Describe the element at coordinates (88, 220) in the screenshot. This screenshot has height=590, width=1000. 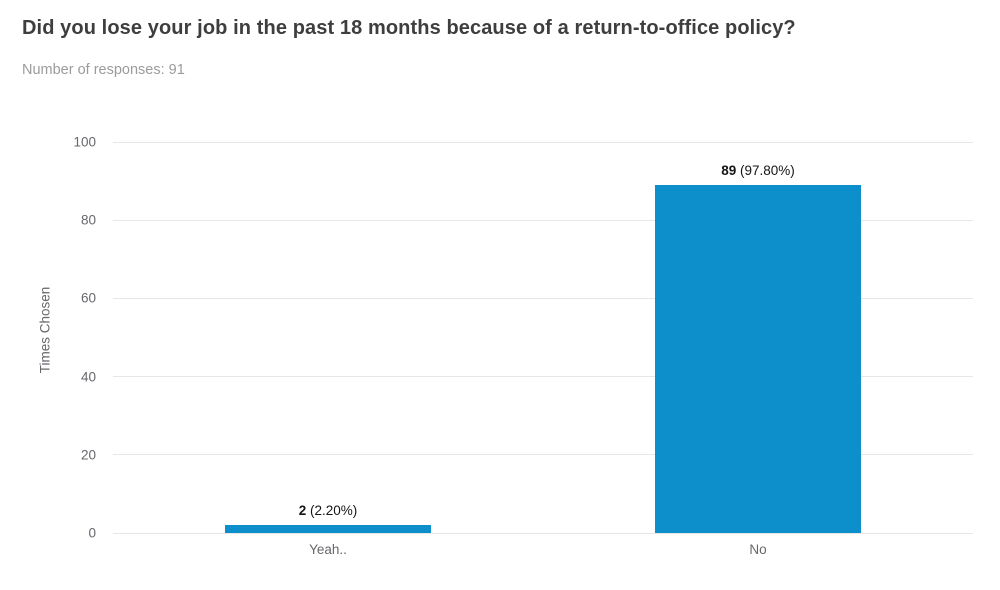
I see `y-axis-tick-label: 80` at that location.